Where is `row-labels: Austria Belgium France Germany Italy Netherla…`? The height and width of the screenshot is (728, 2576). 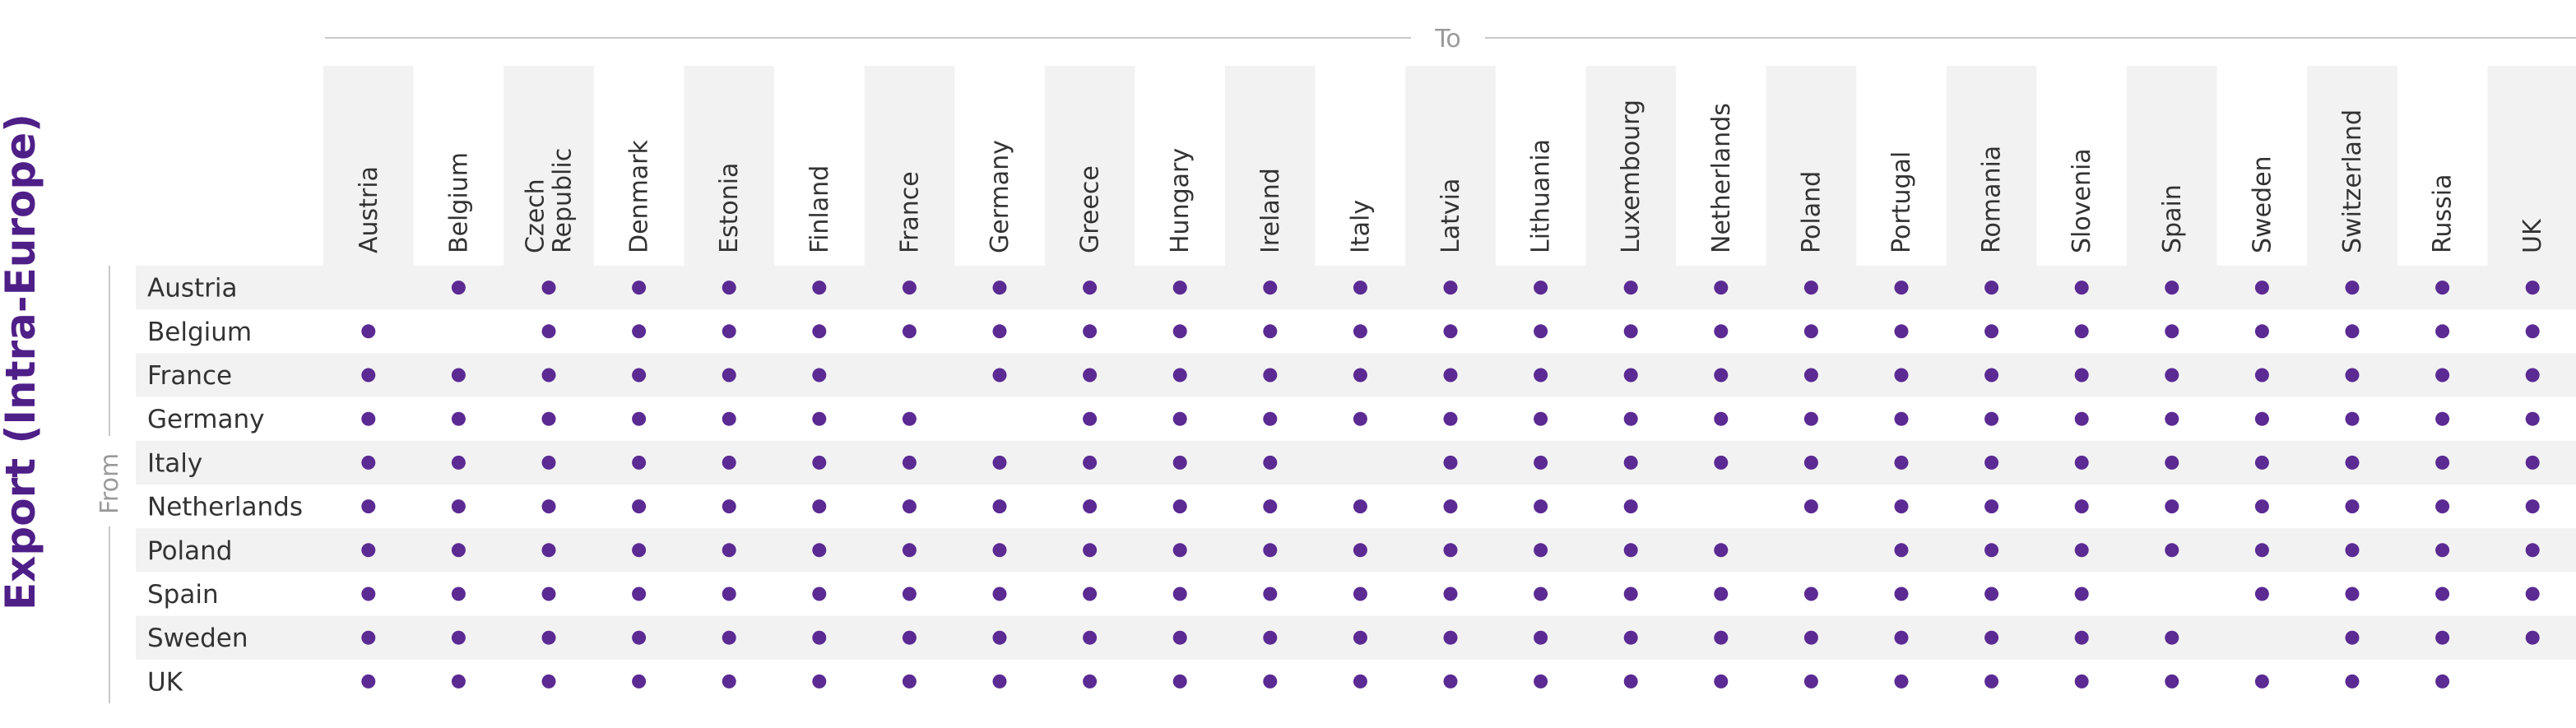
row-labels: Austria Belgium France Germany Italy Netherla… is located at coordinates (225, 486).